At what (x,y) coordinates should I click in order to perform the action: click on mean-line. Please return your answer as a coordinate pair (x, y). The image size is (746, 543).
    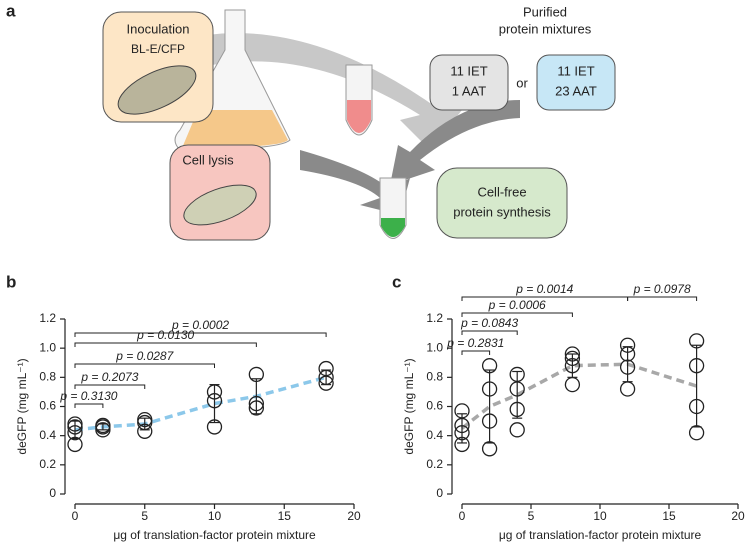
    Looking at the image, I should click on (579, 396).